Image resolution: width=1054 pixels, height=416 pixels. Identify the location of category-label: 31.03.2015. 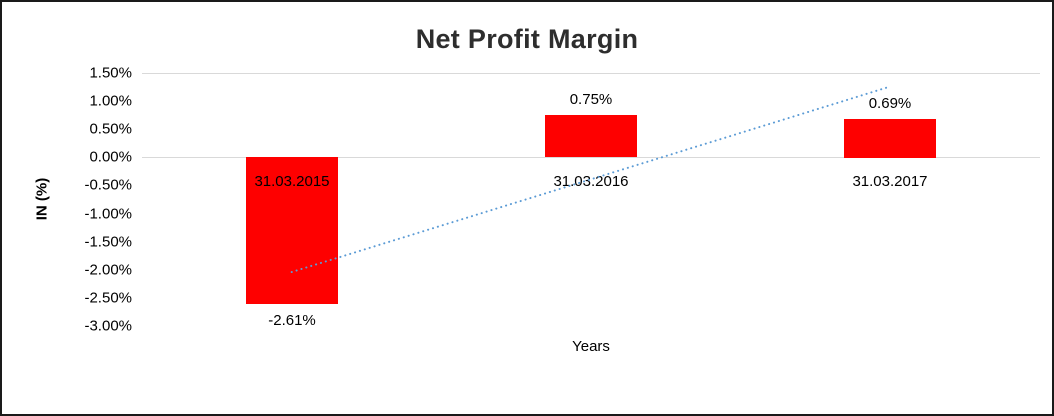
(292, 181).